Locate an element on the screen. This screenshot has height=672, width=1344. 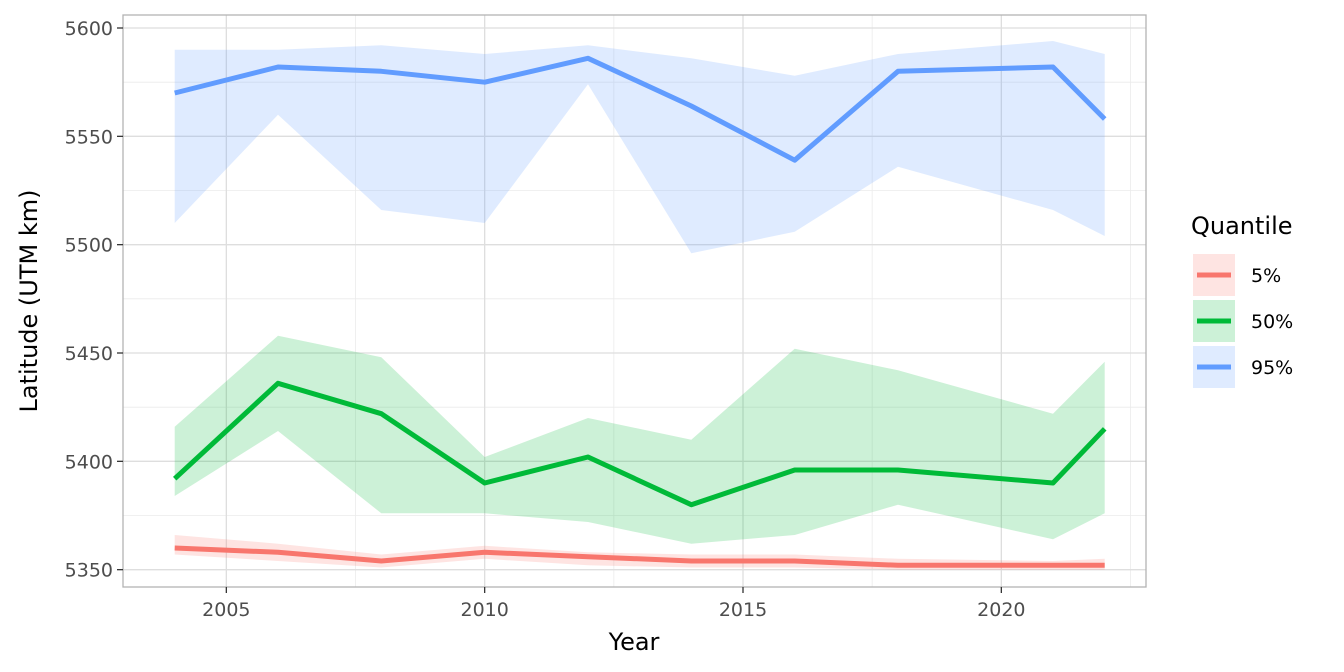
y-tick-label: 5500 is located at coordinates (89, 246).